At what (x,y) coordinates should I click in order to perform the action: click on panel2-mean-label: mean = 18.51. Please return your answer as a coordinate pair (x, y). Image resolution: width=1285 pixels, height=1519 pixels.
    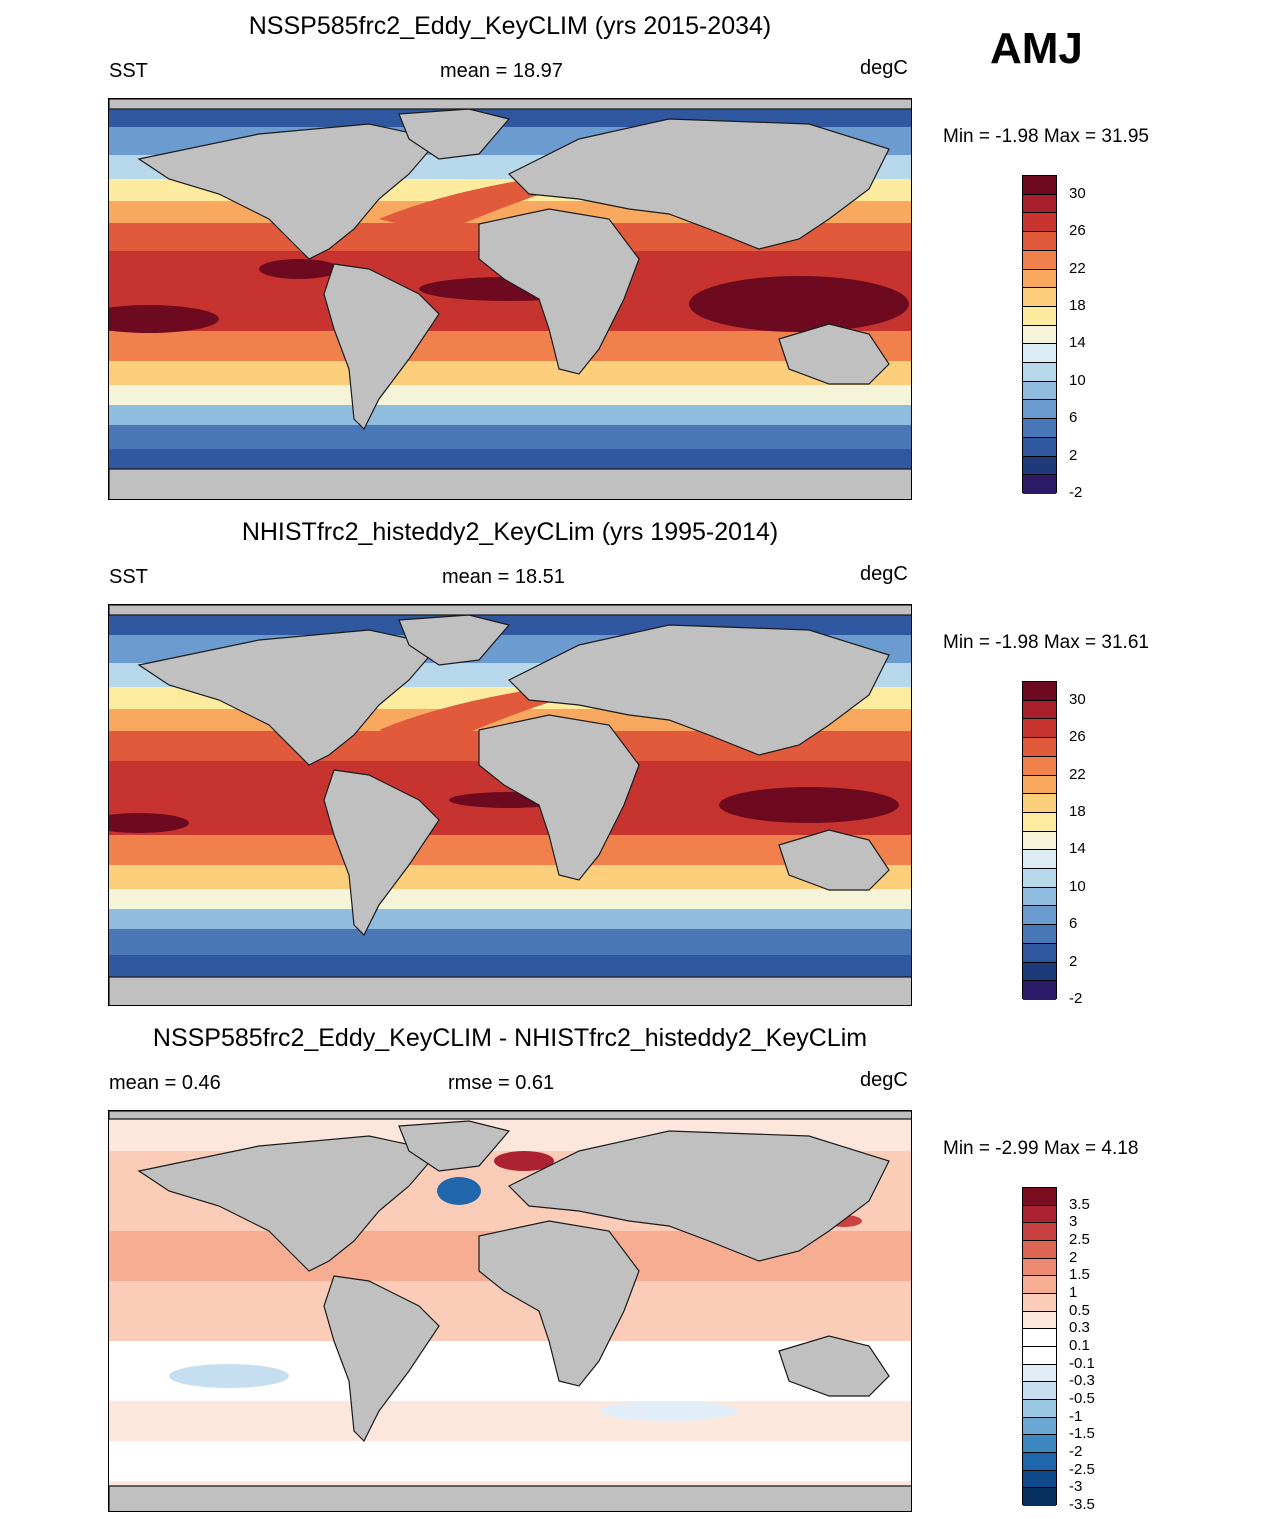
    Looking at the image, I should click on (503, 577).